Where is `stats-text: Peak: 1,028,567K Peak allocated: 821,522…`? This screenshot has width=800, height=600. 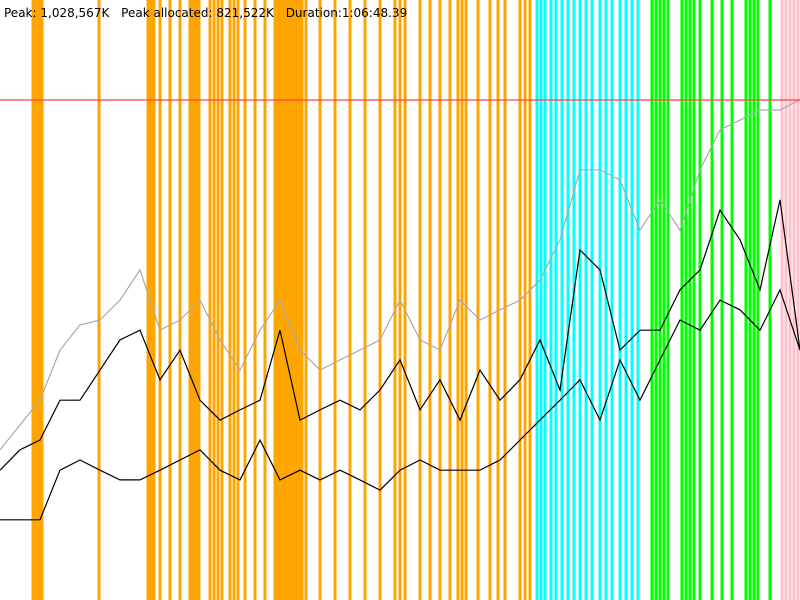 stats-text: Peak: 1,028,567K Peak allocated: 821,522… is located at coordinates (205, 13).